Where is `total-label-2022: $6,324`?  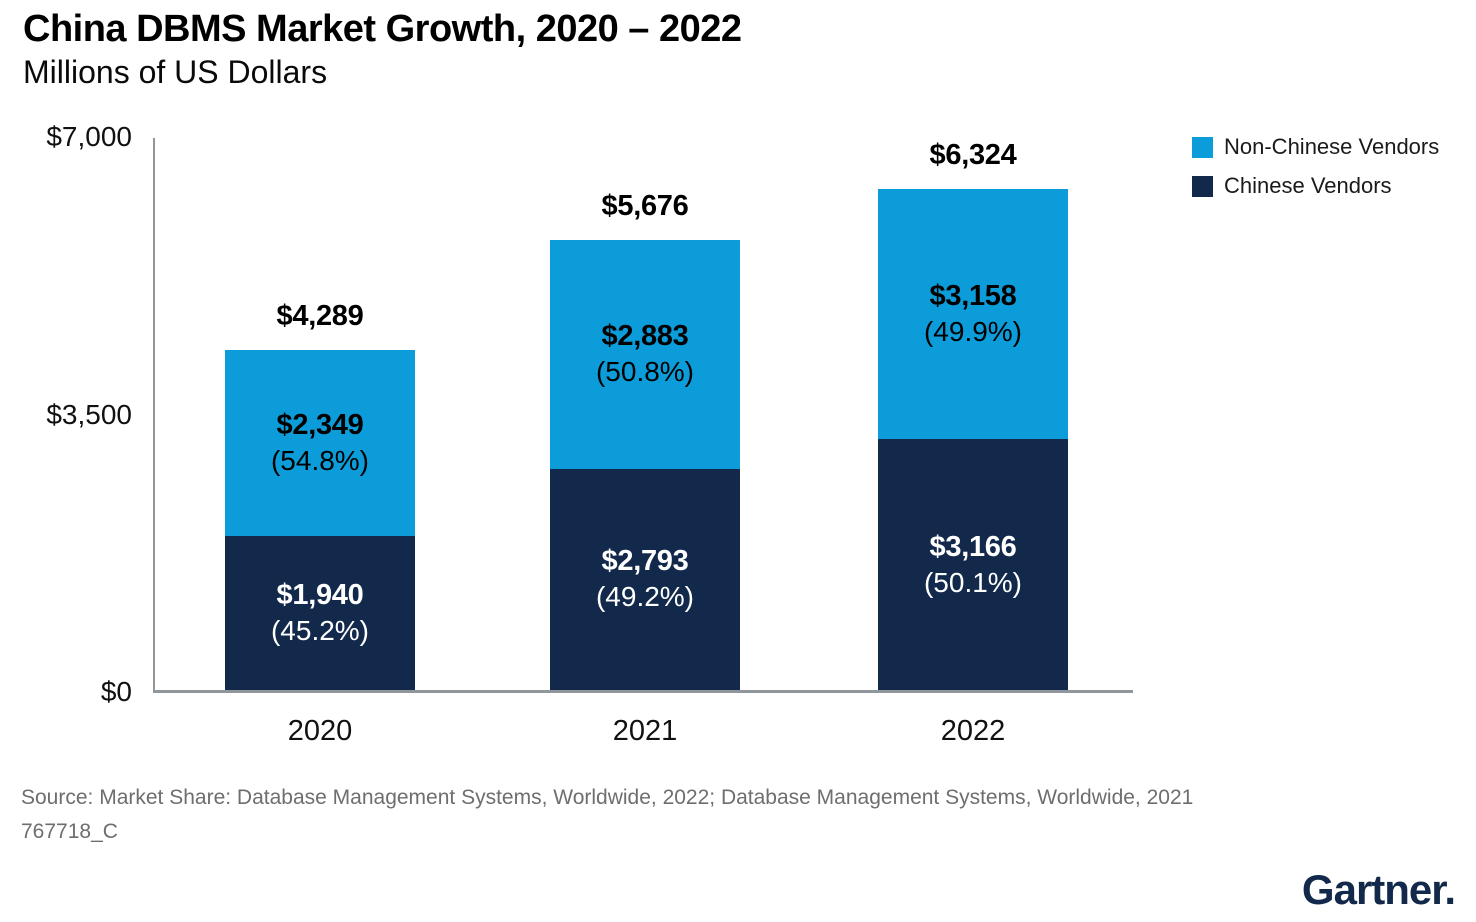
total-label-2022: $6,324 is located at coordinates (973, 154).